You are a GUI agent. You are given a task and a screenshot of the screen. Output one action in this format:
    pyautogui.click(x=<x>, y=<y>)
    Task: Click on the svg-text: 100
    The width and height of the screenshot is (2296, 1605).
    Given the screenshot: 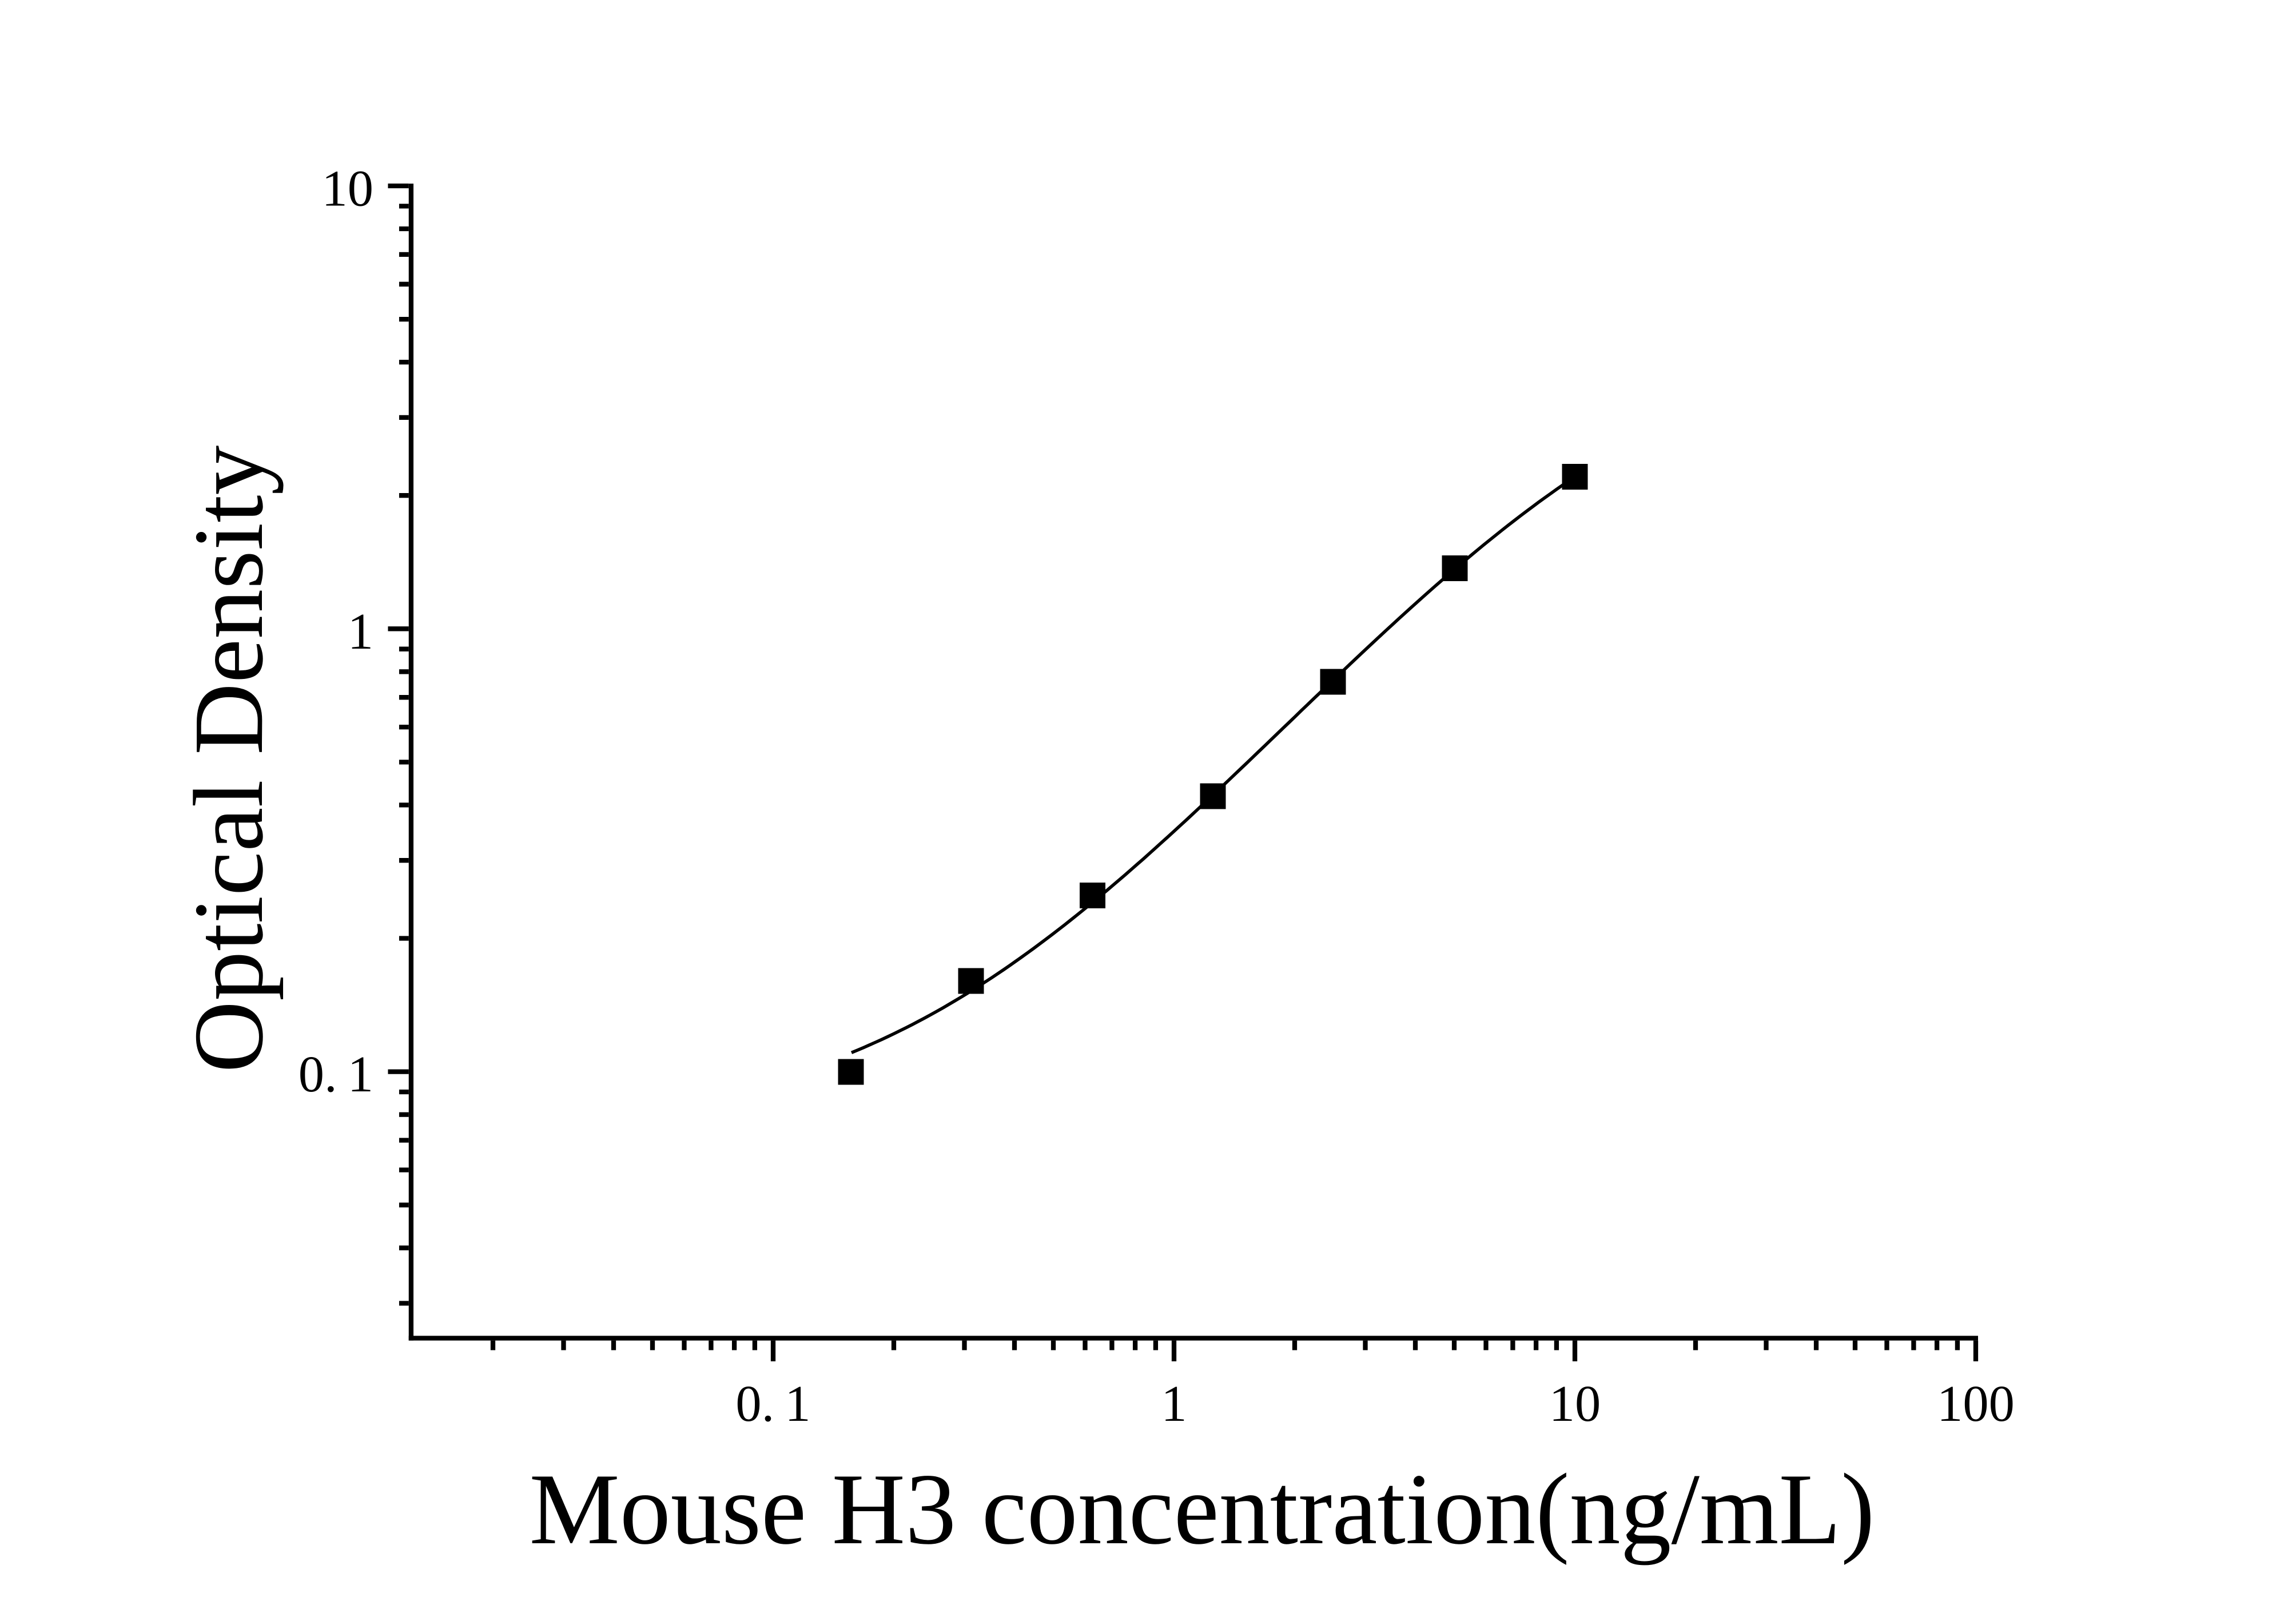 What is the action you would take?
    pyautogui.click(x=1976, y=1403)
    